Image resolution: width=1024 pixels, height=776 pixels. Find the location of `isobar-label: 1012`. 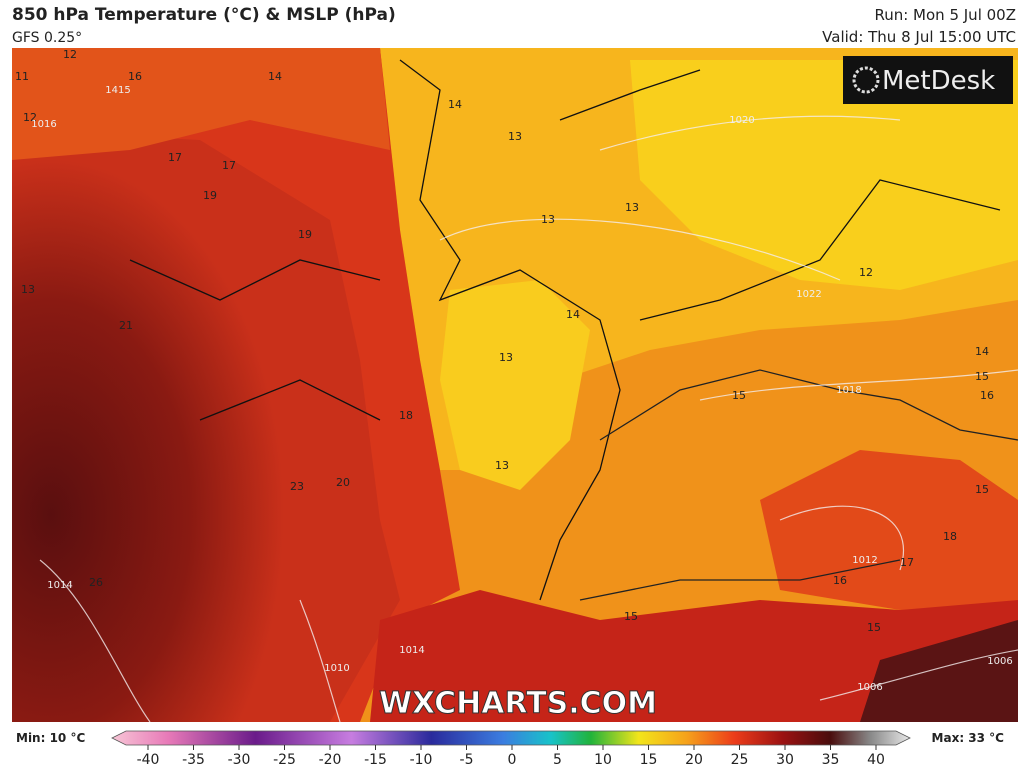

isobar-label: 1012 is located at coordinates (864, 560).